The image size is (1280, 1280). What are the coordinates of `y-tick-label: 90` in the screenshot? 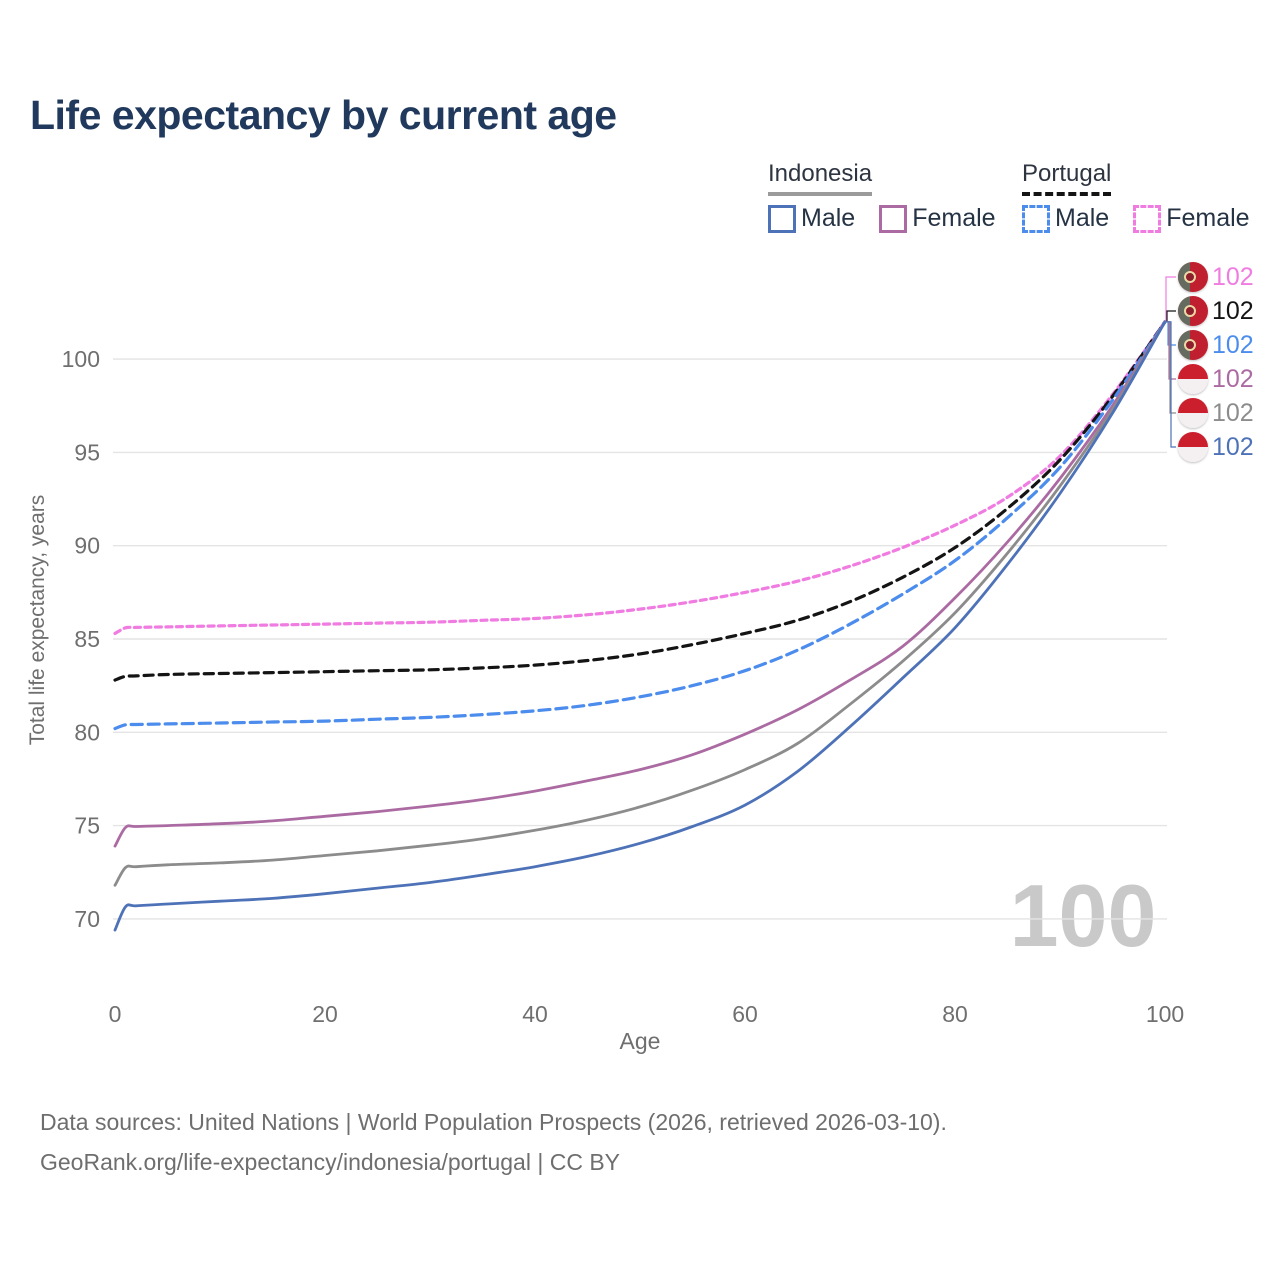 It's located at (87, 546).